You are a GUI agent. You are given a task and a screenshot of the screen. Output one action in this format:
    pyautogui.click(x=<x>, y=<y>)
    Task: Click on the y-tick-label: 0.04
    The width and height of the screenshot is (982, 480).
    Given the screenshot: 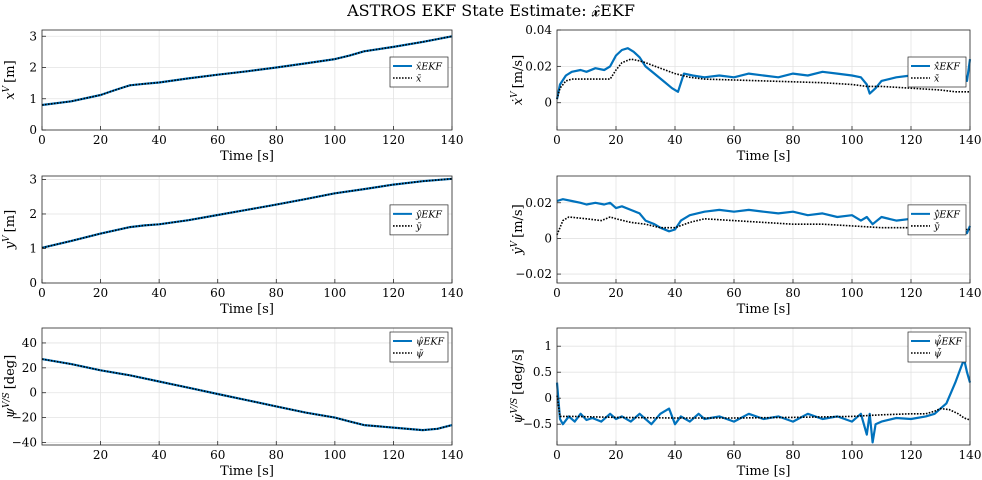 What is the action you would take?
    pyautogui.click(x=538, y=30)
    